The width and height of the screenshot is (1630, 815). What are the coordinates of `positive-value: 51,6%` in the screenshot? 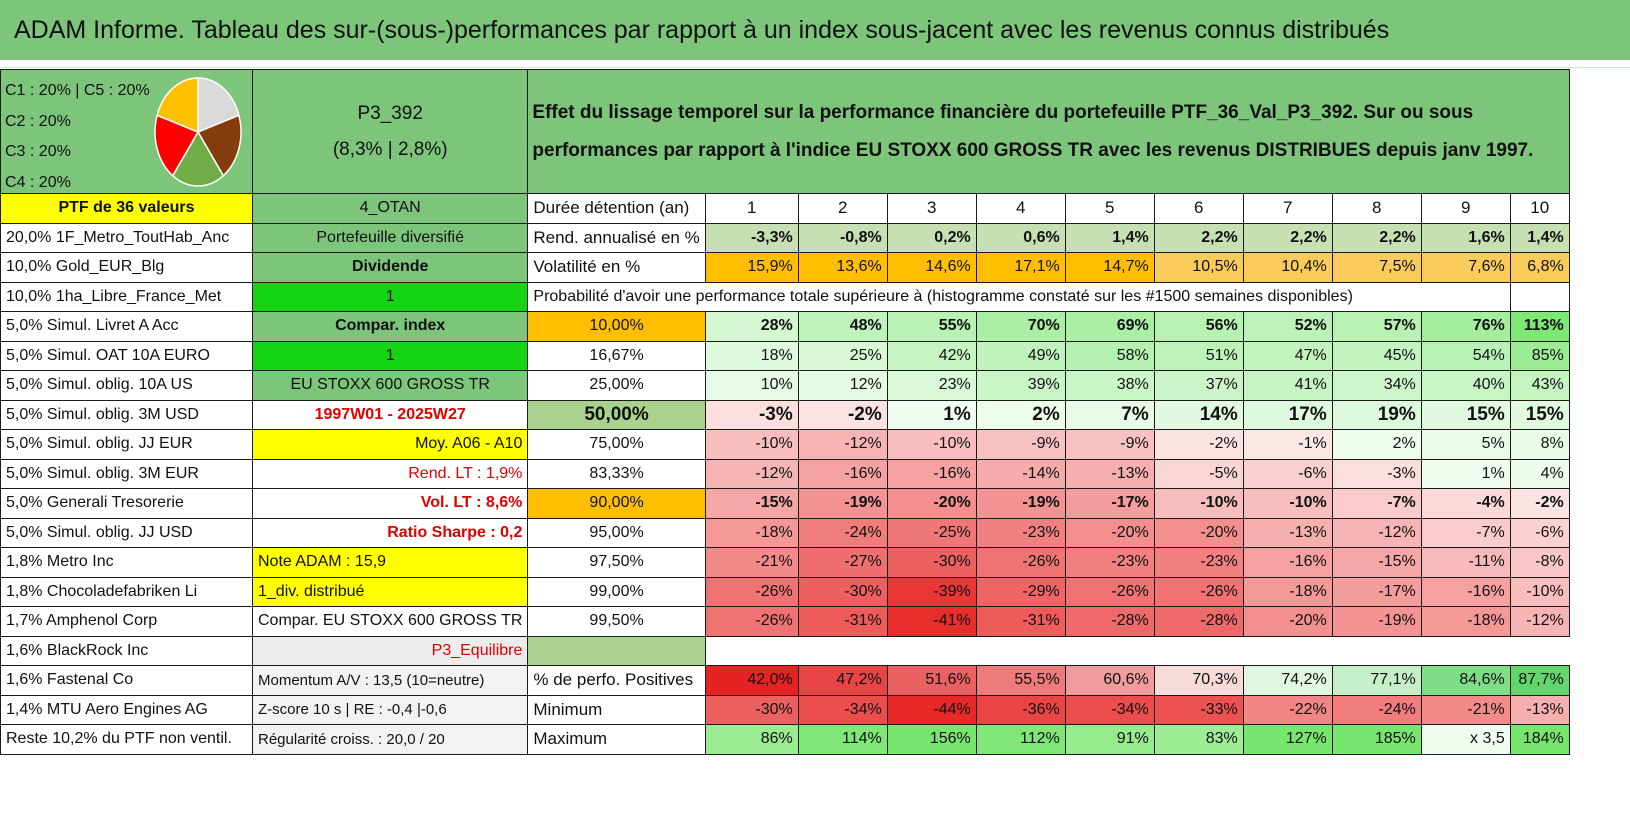 It's located at (931, 680).